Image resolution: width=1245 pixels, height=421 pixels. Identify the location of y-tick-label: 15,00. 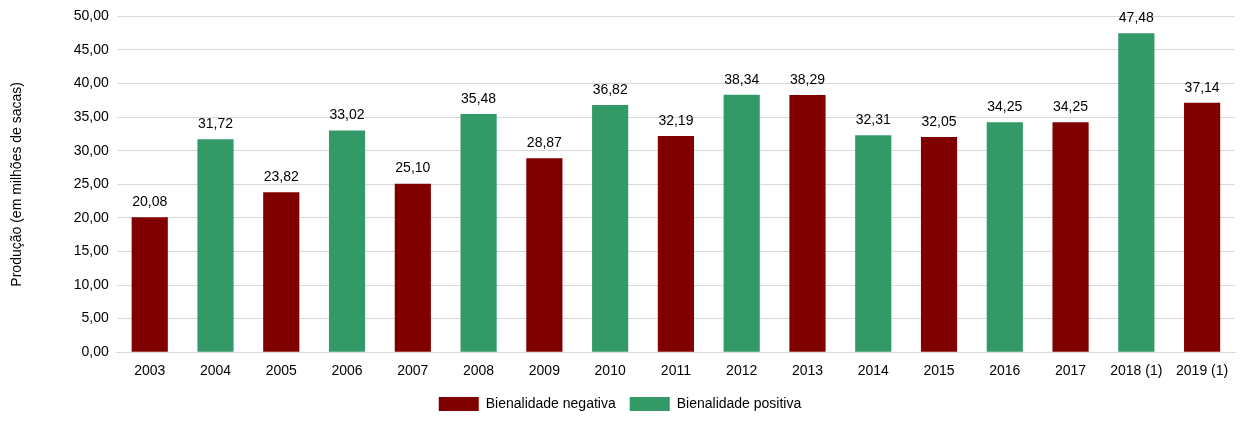
(91, 250).